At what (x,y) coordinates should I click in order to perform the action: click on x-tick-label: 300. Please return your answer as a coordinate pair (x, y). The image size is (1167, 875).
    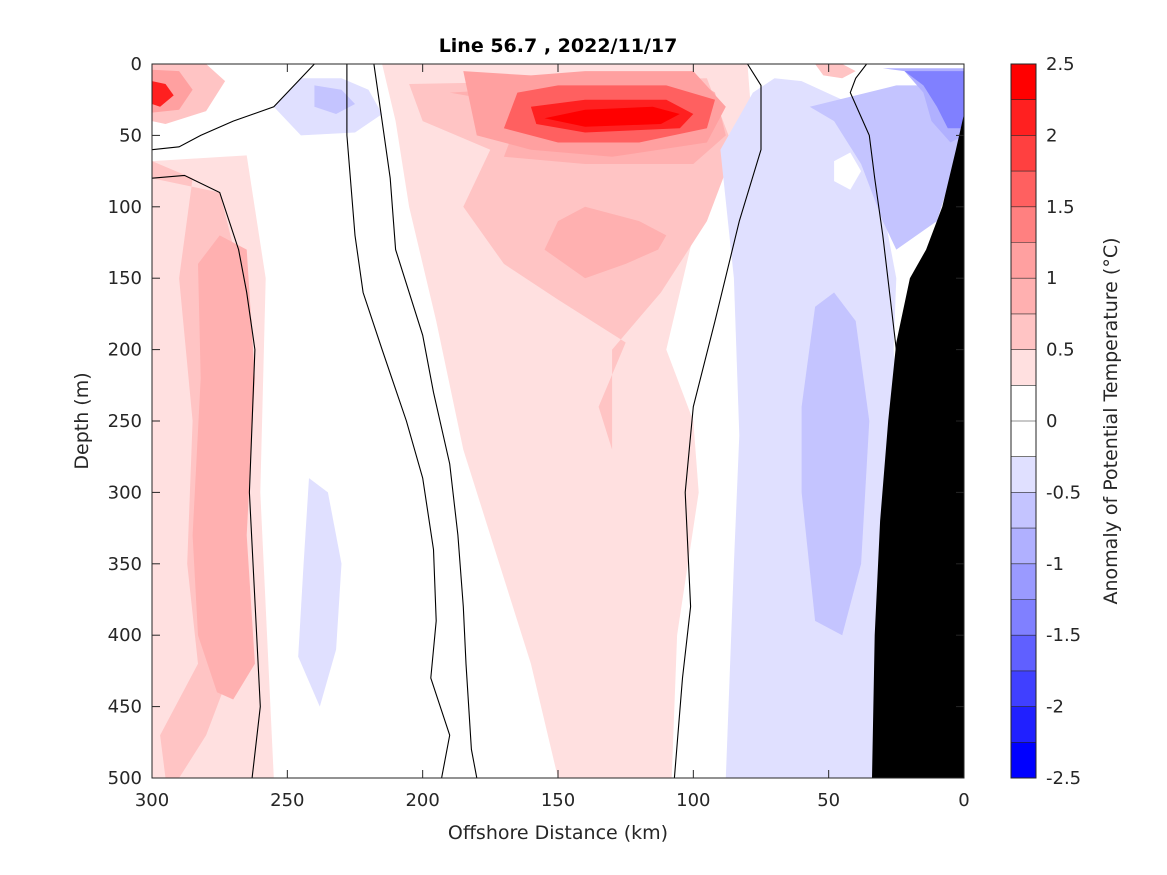
    Looking at the image, I should click on (152, 800).